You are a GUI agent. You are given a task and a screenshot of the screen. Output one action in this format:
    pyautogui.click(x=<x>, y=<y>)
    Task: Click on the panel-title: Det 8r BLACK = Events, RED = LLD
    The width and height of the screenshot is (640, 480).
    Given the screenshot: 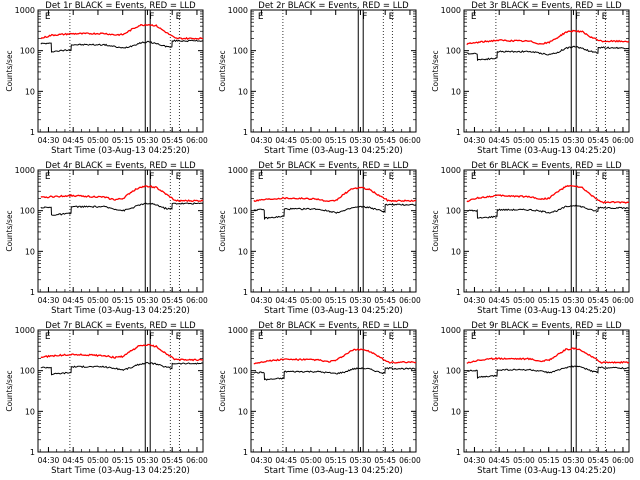 What is the action you would take?
    pyautogui.click(x=333, y=326)
    